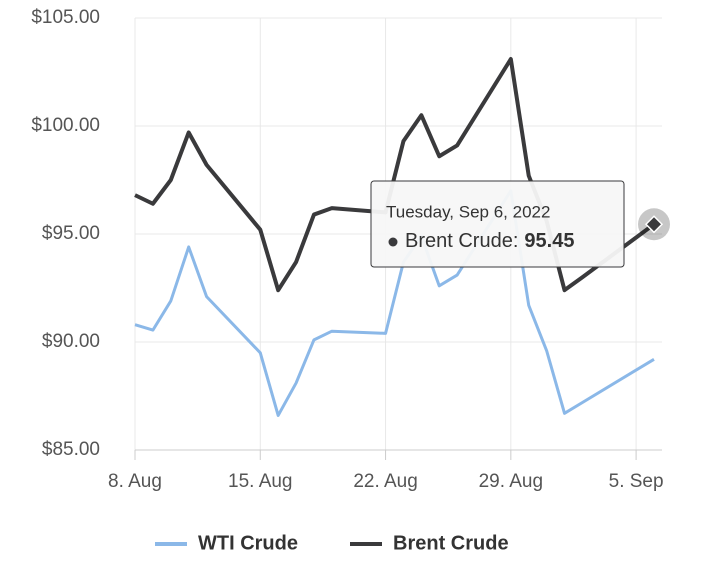 This screenshot has width=706, height=569. What do you see at coordinates (385, 481) in the screenshot?
I see `x-tick-label: 22. Aug` at bounding box center [385, 481].